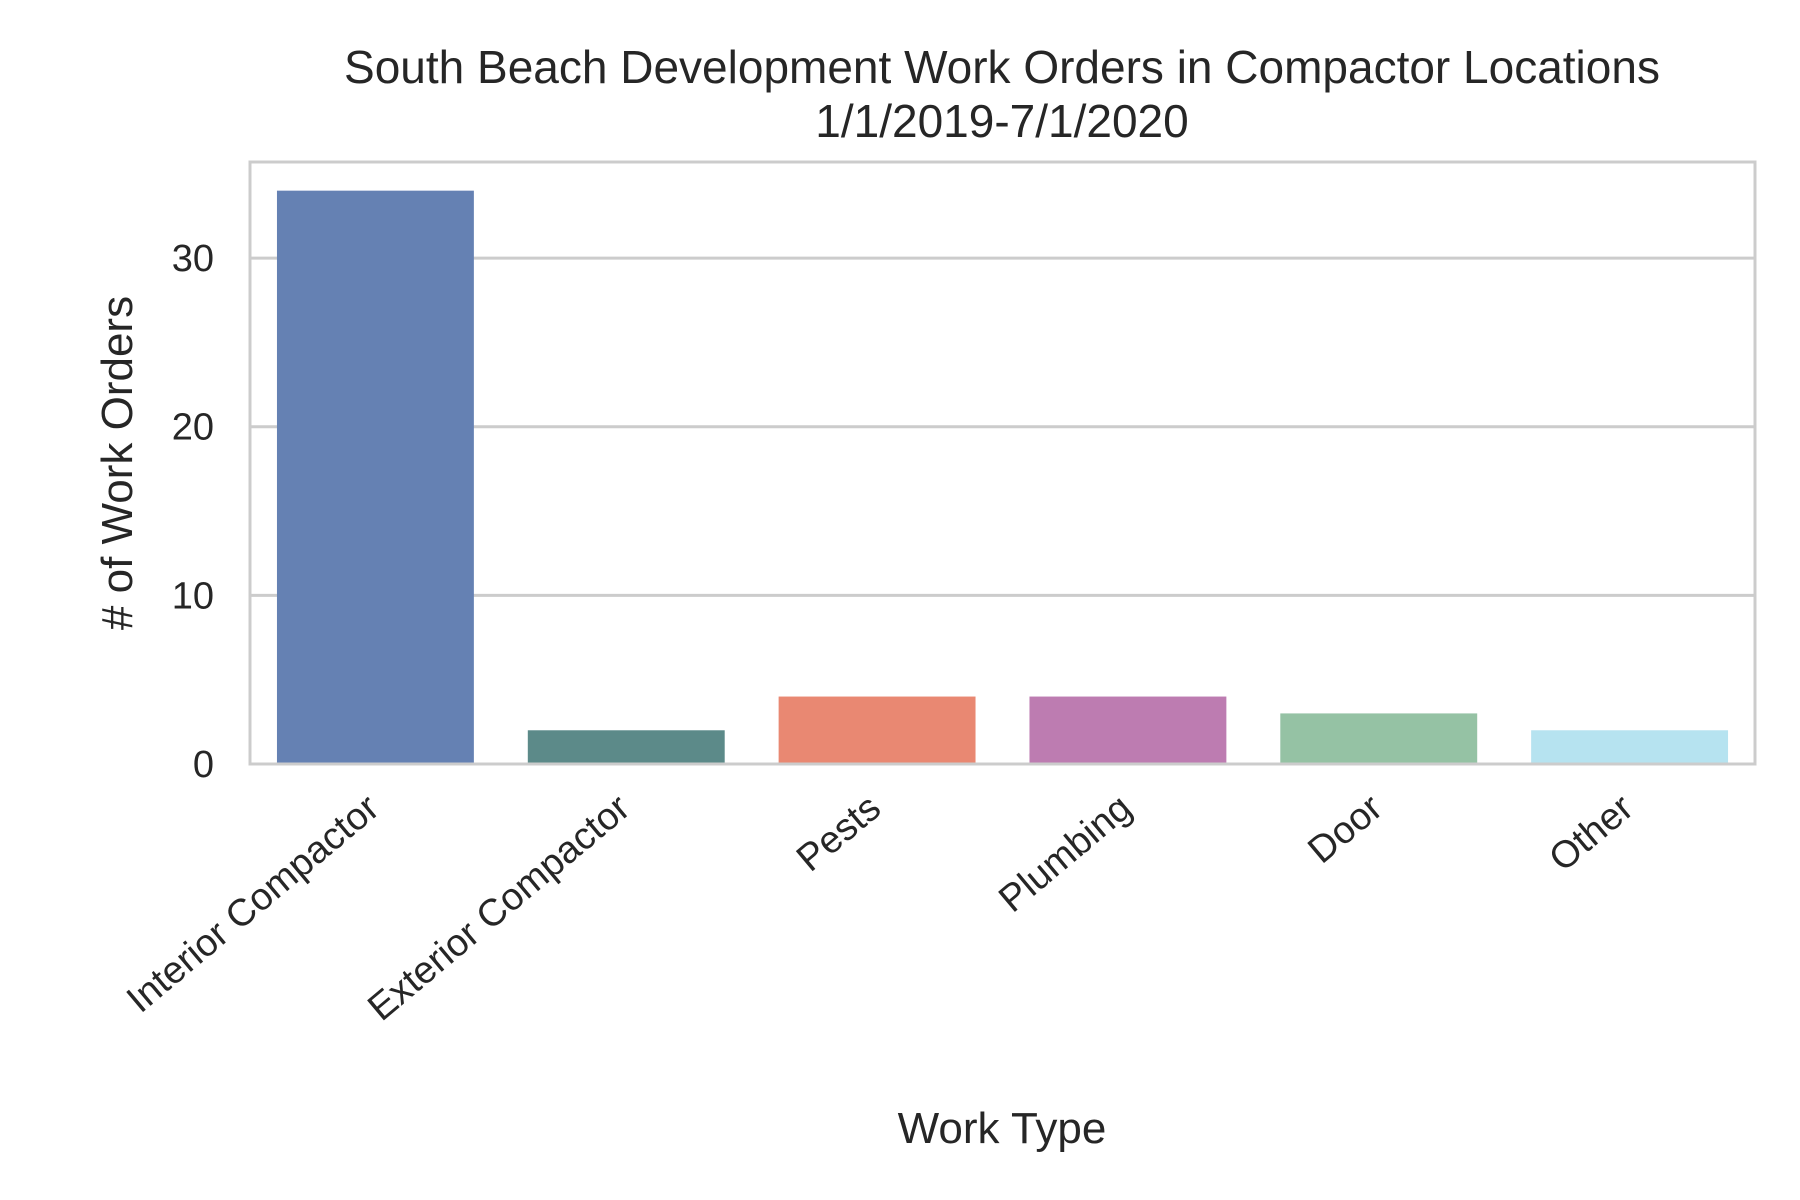 The image size is (1800, 1200). I want to click on chart-subtitle: 1/1/2019-7/1/2020, so click(1001, 121).